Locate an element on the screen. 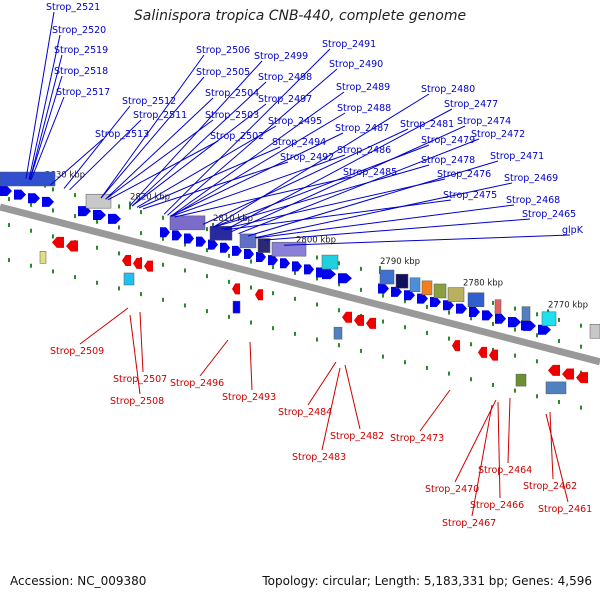  forward-gene-label: Strop_2485 is located at coordinates (370, 172).